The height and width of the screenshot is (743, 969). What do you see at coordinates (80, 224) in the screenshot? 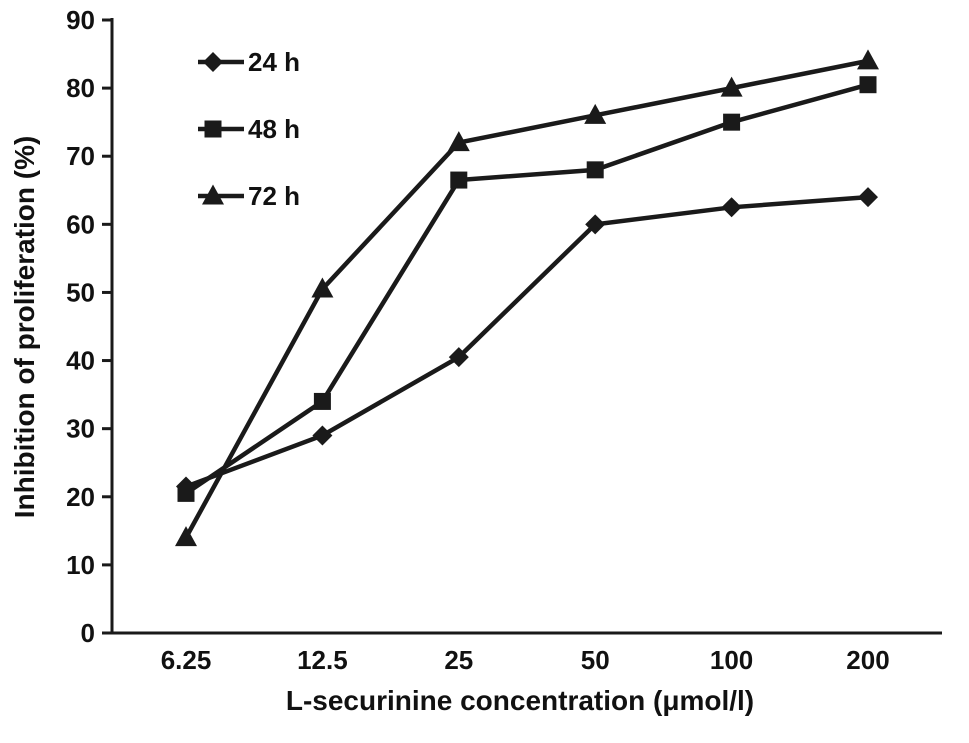
I see `y-tick-label: 60` at bounding box center [80, 224].